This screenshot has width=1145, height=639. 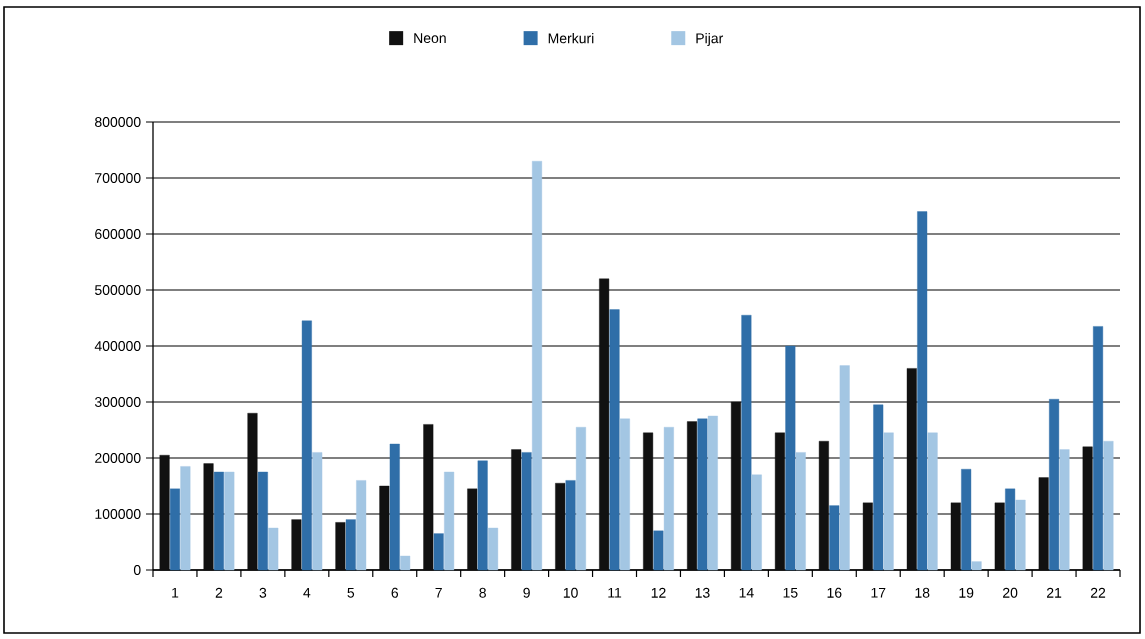 I want to click on x-tick-label: 9, so click(x=526, y=592).